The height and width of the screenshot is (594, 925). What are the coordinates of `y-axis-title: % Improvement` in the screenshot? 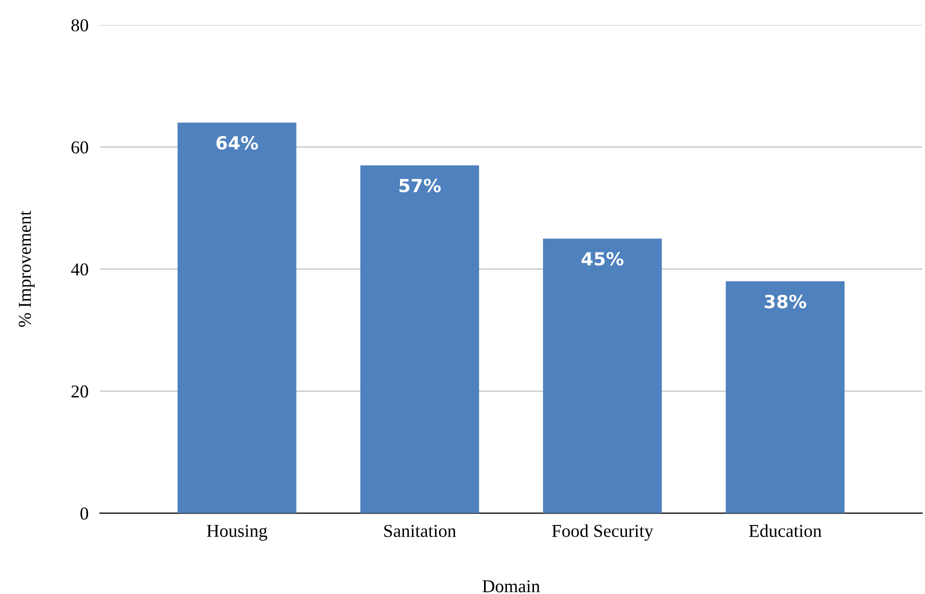 It's located at (26, 268).